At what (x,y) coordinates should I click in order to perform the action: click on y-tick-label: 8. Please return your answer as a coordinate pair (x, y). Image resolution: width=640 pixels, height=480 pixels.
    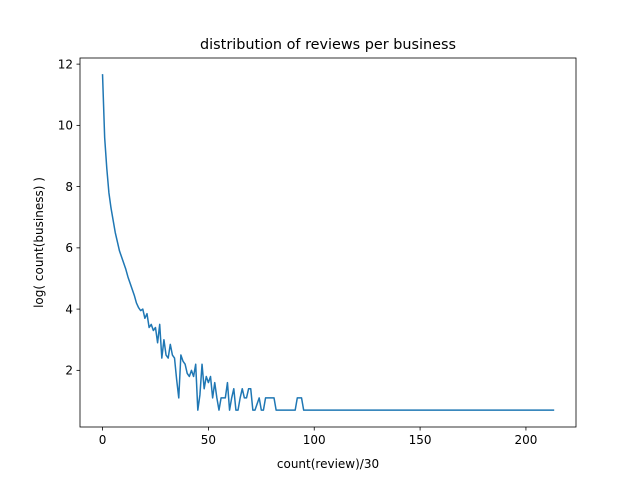
    Looking at the image, I should click on (69, 187).